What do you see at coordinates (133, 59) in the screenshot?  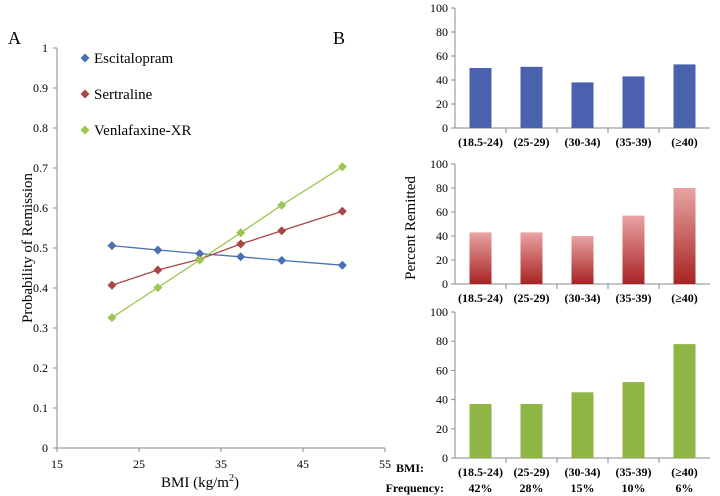 I see `legend-entry: Escitalopram` at bounding box center [133, 59].